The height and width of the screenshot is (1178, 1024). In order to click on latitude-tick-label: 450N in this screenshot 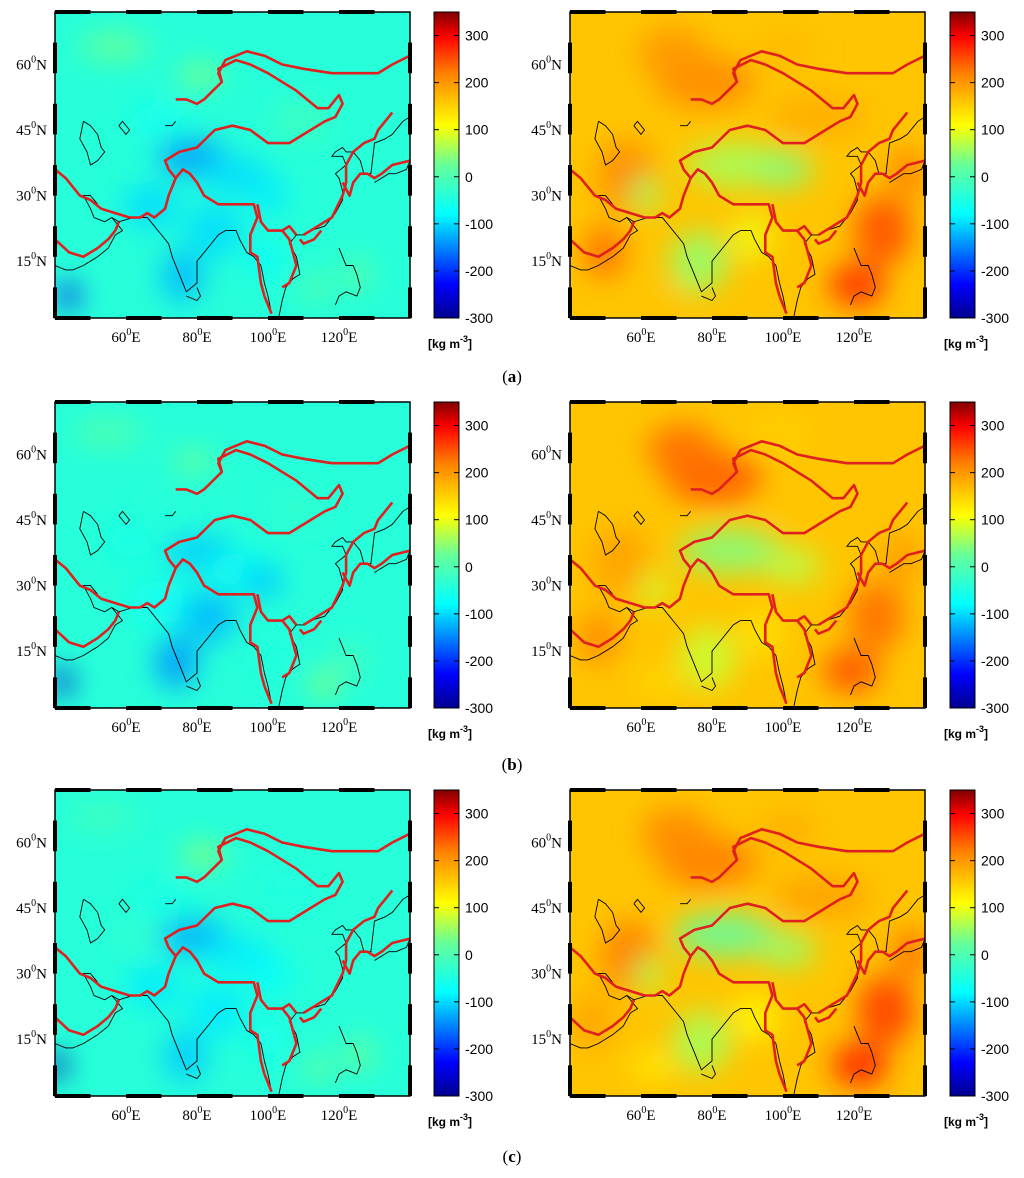, I will do `click(546, 519)`.